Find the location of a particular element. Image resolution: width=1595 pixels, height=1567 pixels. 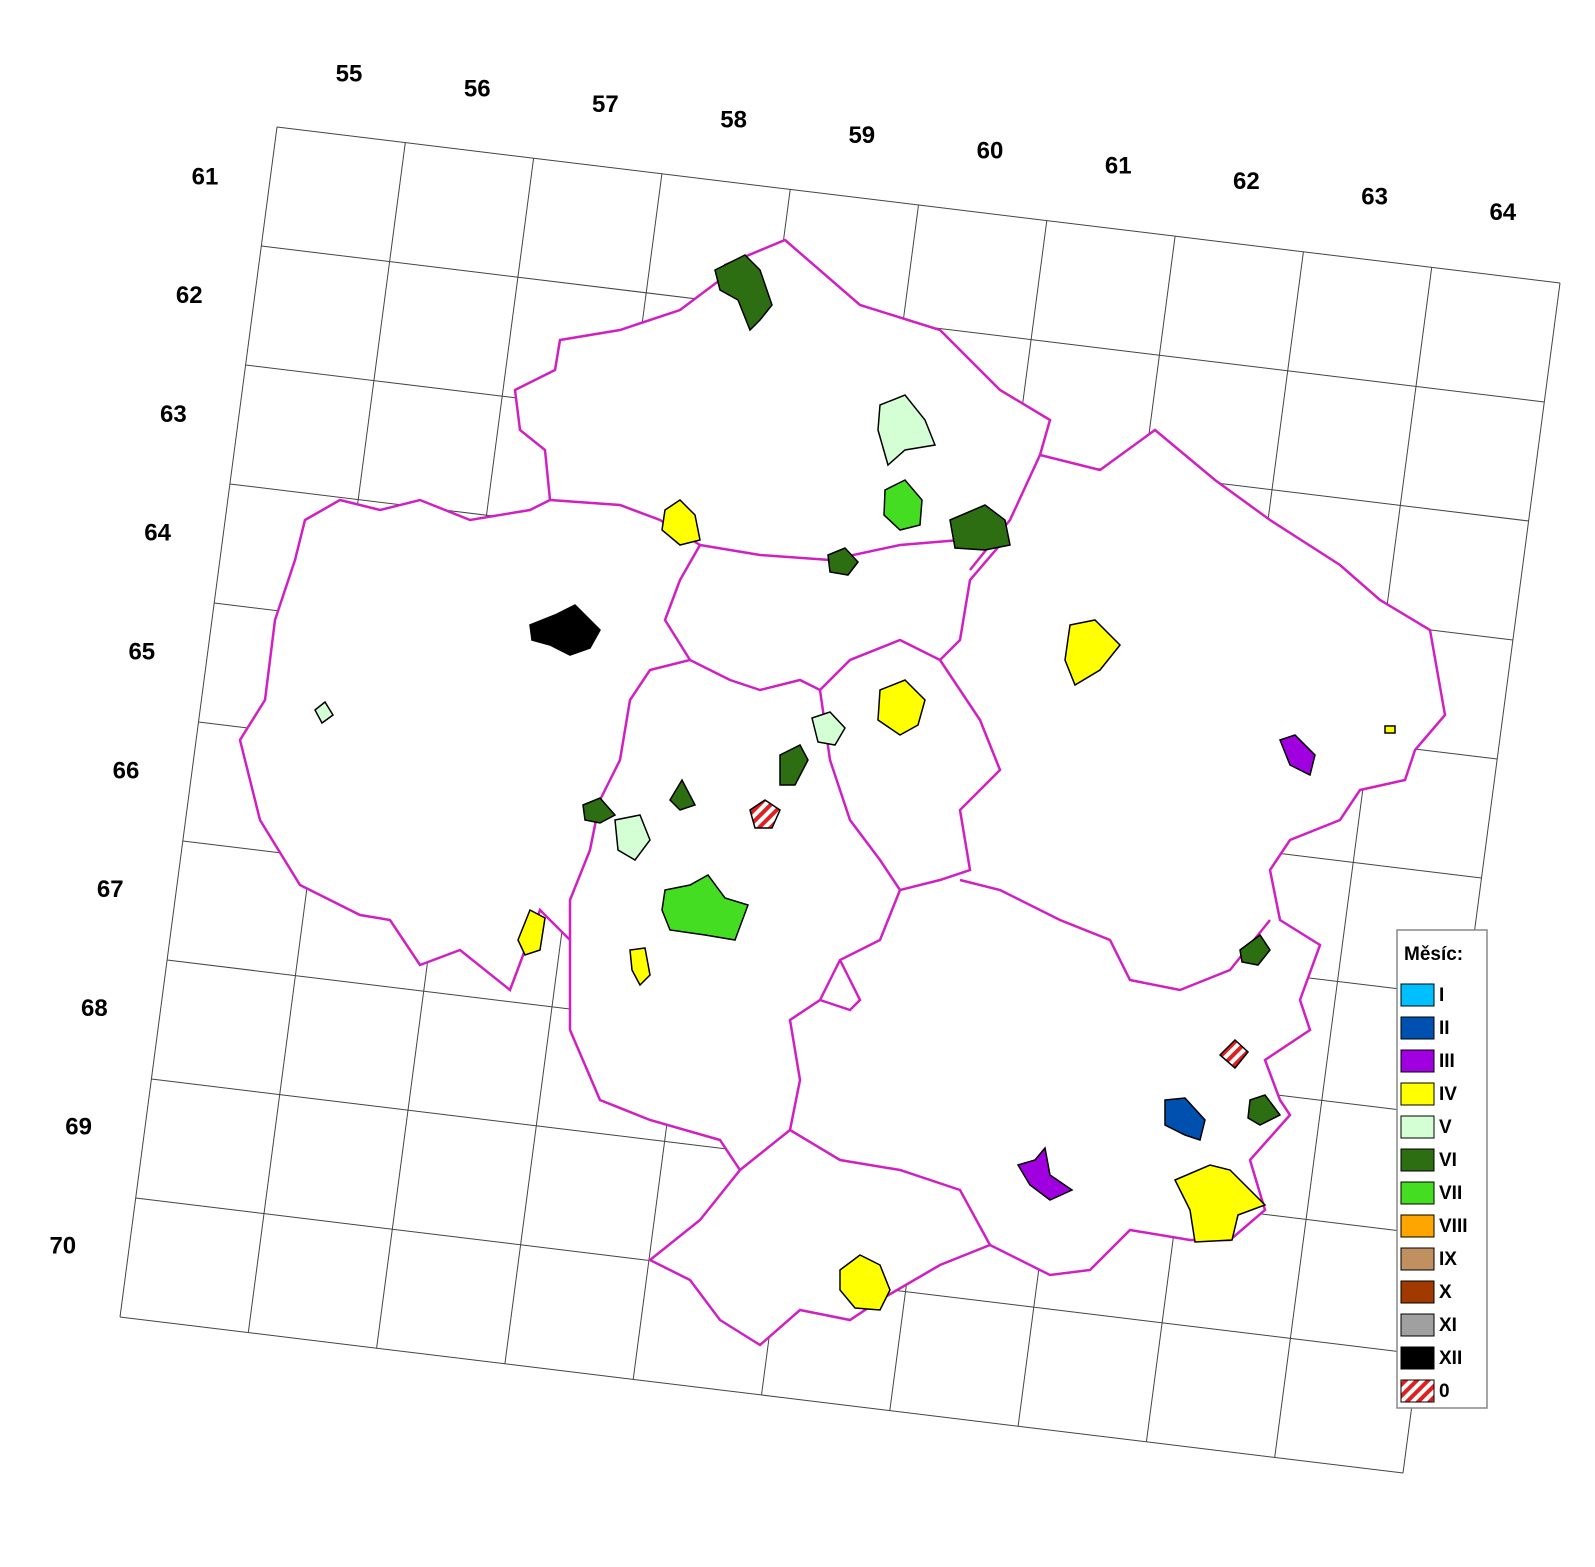

legend-label: VII is located at coordinates (1450, 1193).